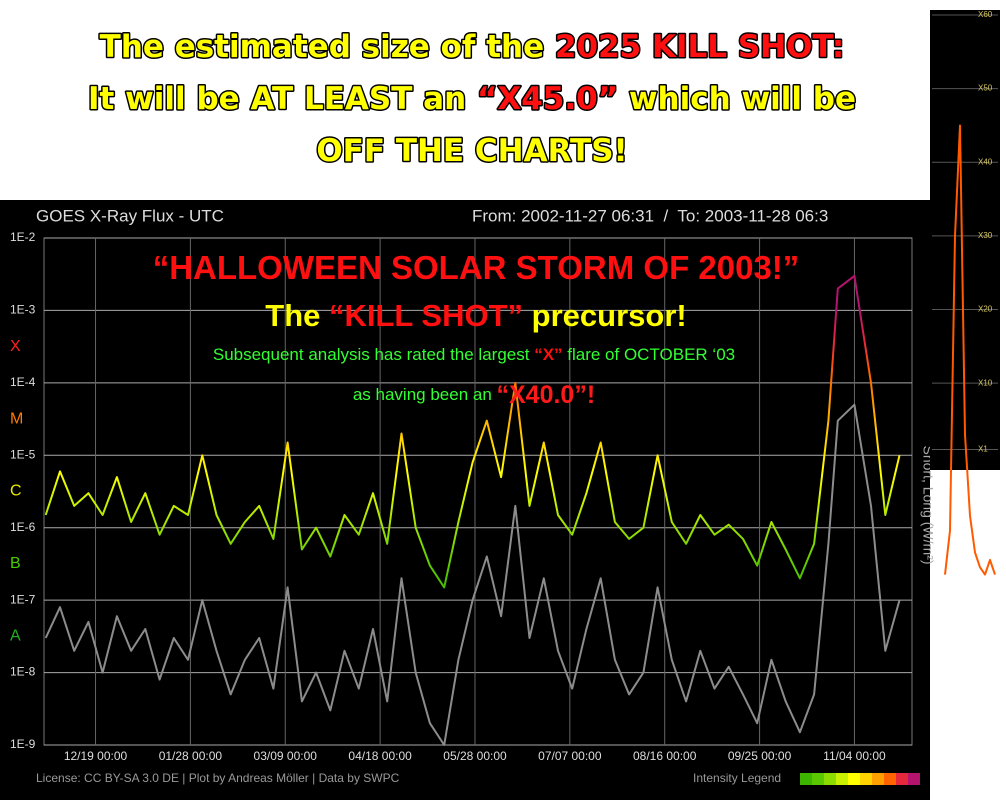  I want to click on banner-line: OFF THE CHARTS!, so click(471, 151).